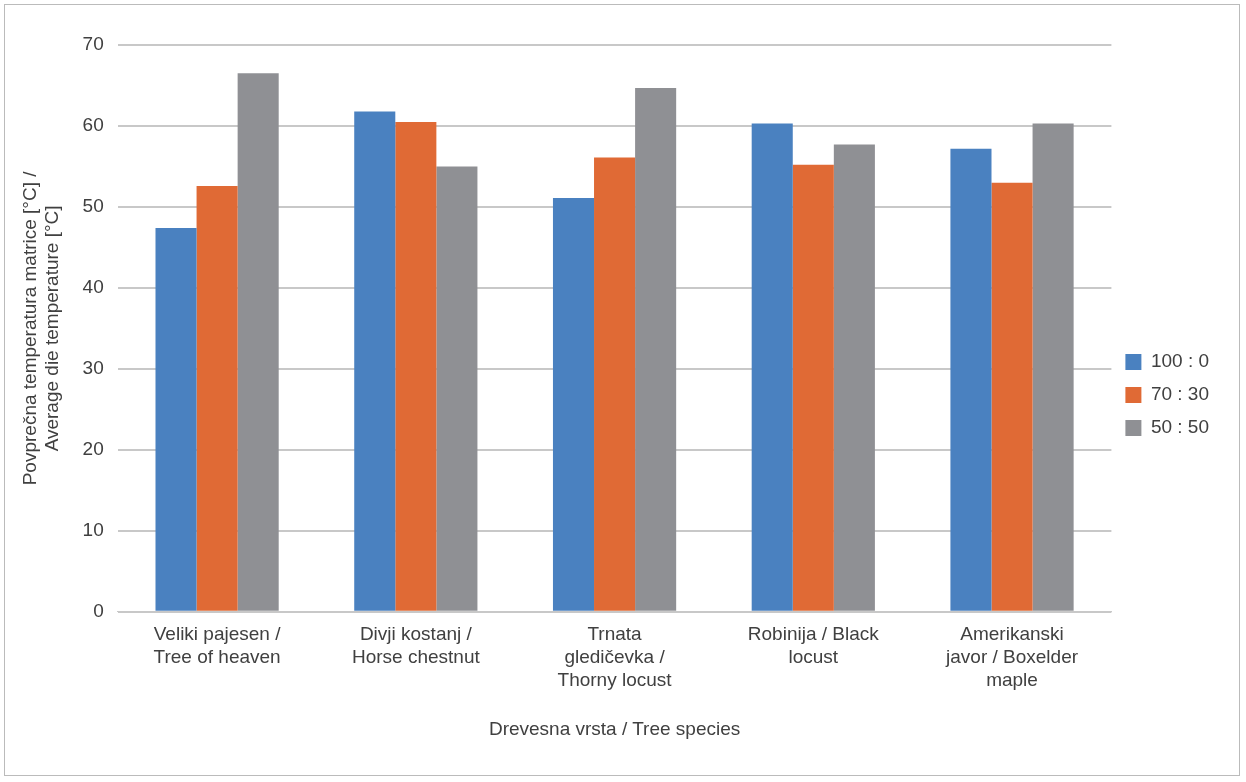 The width and height of the screenshot is (1246, 782). Describe the element at coordinates (1180, 394) in the screenshot. I see `legend-label: 70 : 30` at that location.